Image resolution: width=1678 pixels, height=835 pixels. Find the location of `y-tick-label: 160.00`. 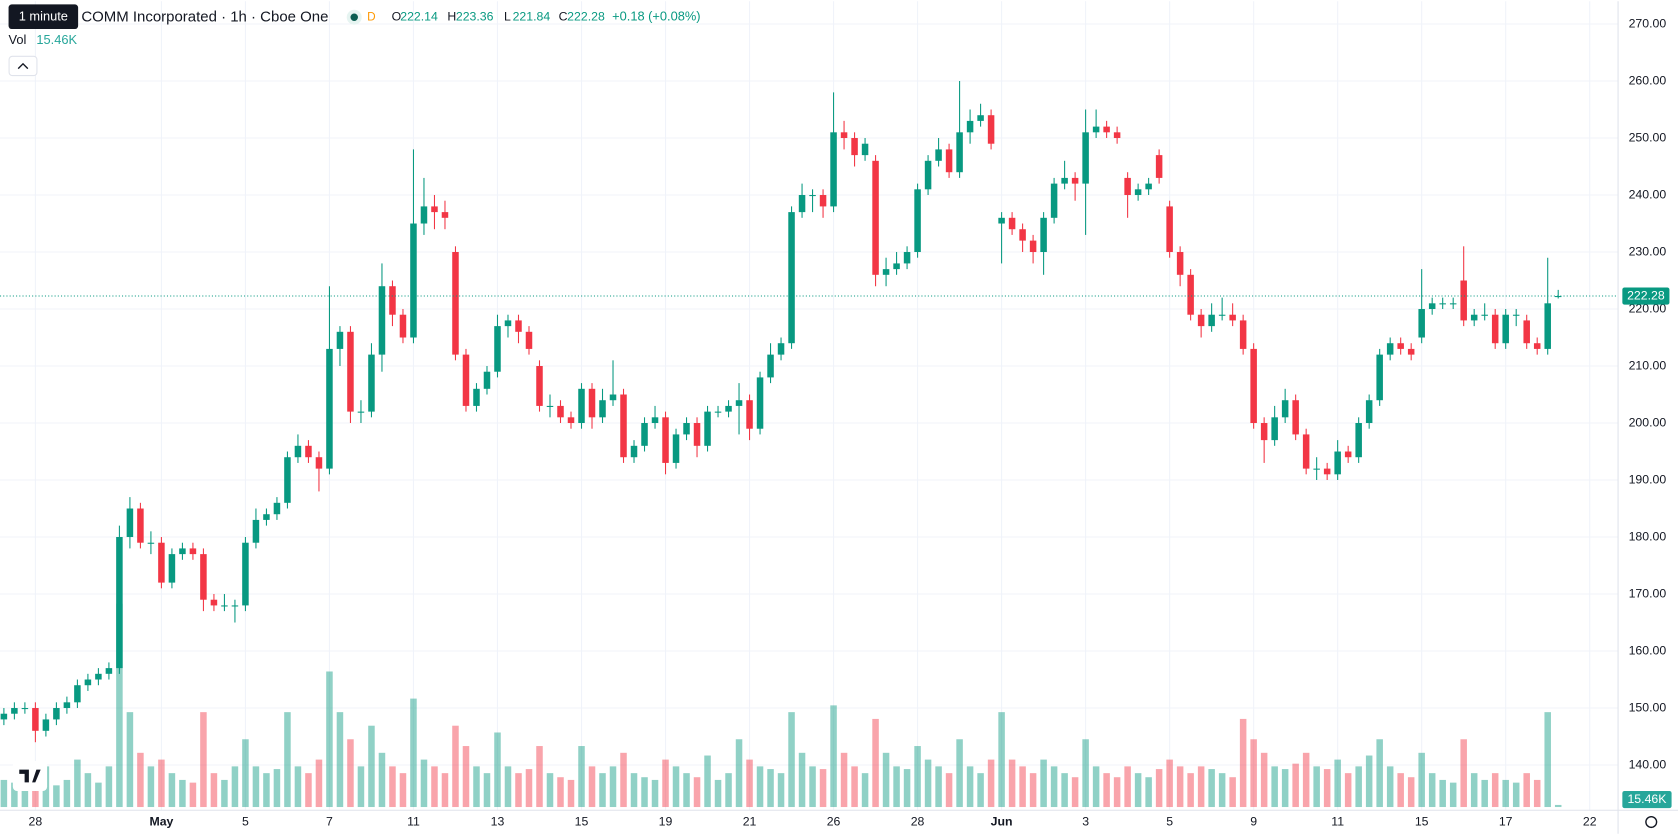

y-tick-label: 160.00 is located at coordinates (1648, 650).